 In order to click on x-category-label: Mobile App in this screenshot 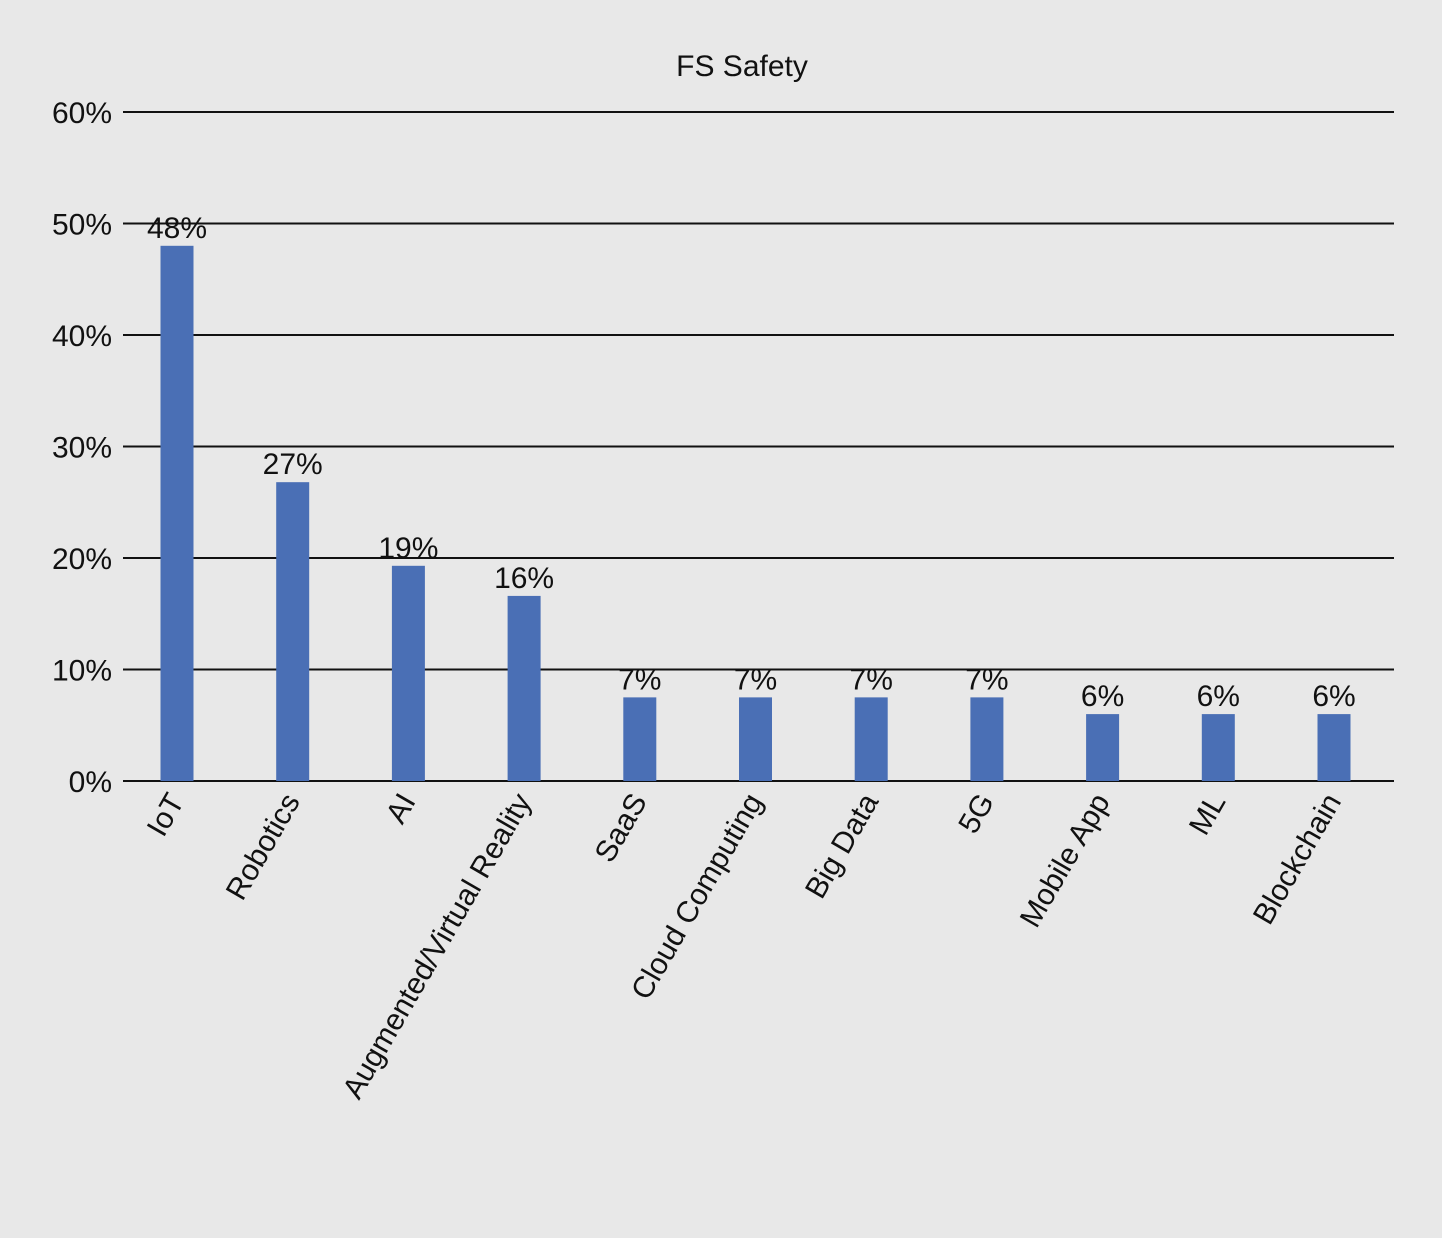, I will do `click(1065, 860)`.